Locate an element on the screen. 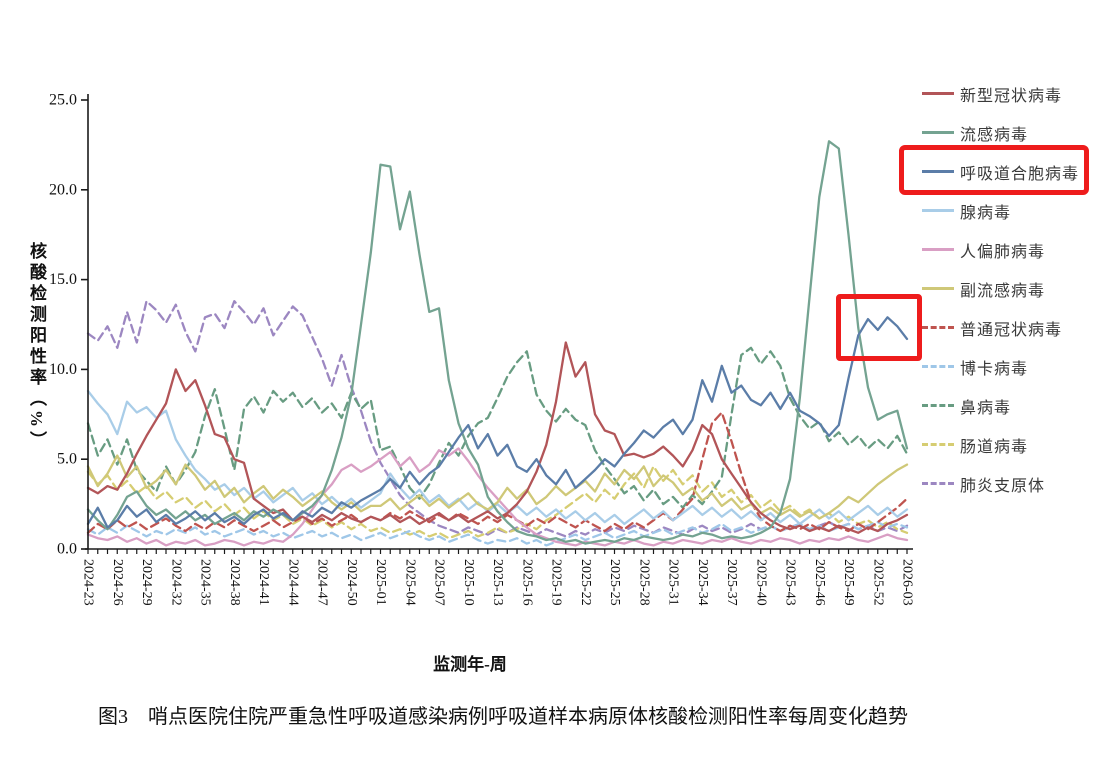  legend-item-鼻病毒: 鼻病毒 is located at coordinates (1000, 405).